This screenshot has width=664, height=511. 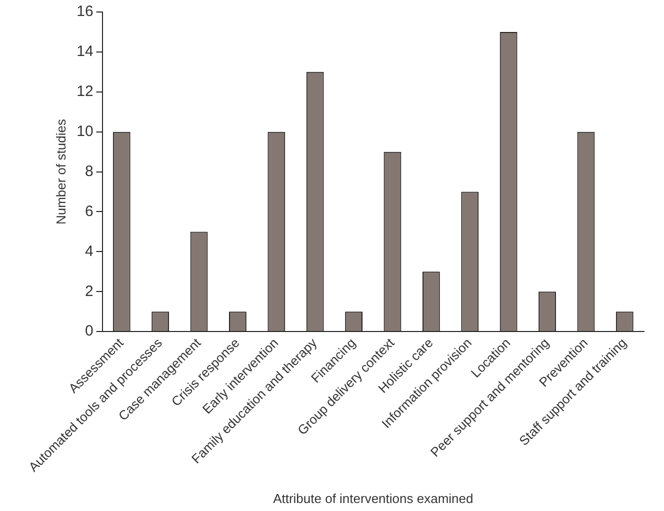 What do you see at coordinates (85, 51) in the screenshot?
I see `y-tick-label: 14` at bounding box center [85, 51].